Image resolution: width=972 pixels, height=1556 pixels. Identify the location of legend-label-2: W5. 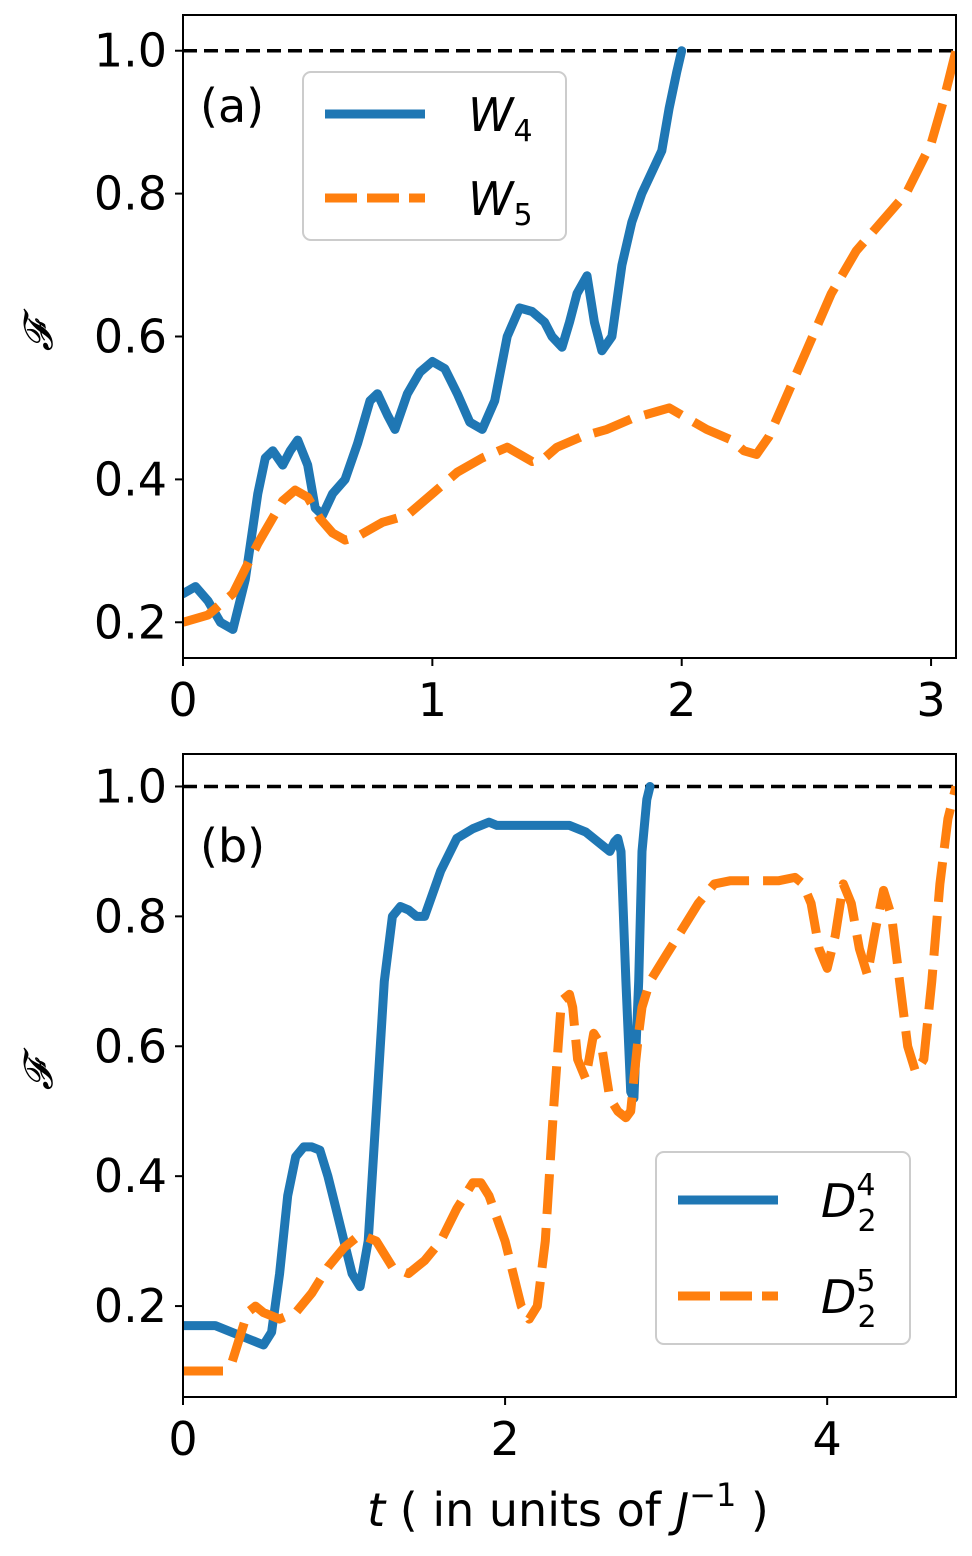
(500, 202).